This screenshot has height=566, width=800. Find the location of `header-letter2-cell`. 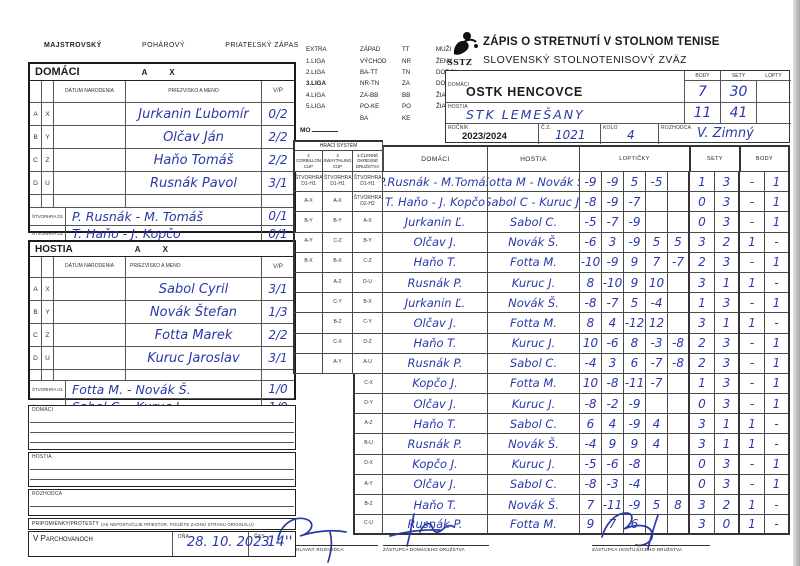

header-letter2-cell is located at coordinates (48, 91).